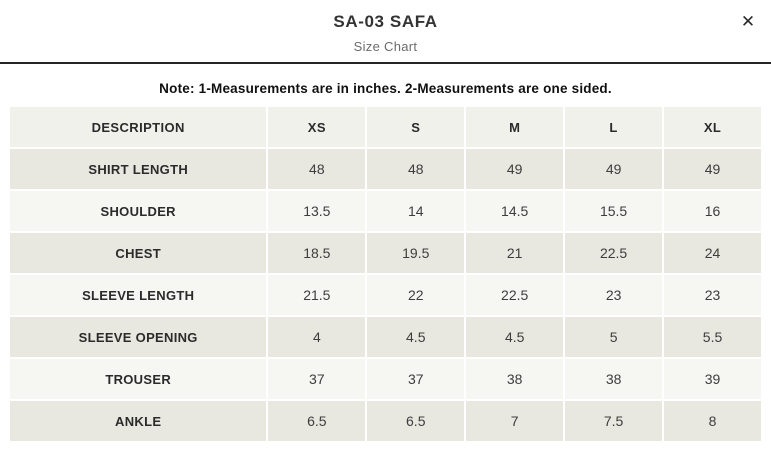 The image size is (771, 459). I want to click on modal-subtitle: Size Chart, so click(385, 46).